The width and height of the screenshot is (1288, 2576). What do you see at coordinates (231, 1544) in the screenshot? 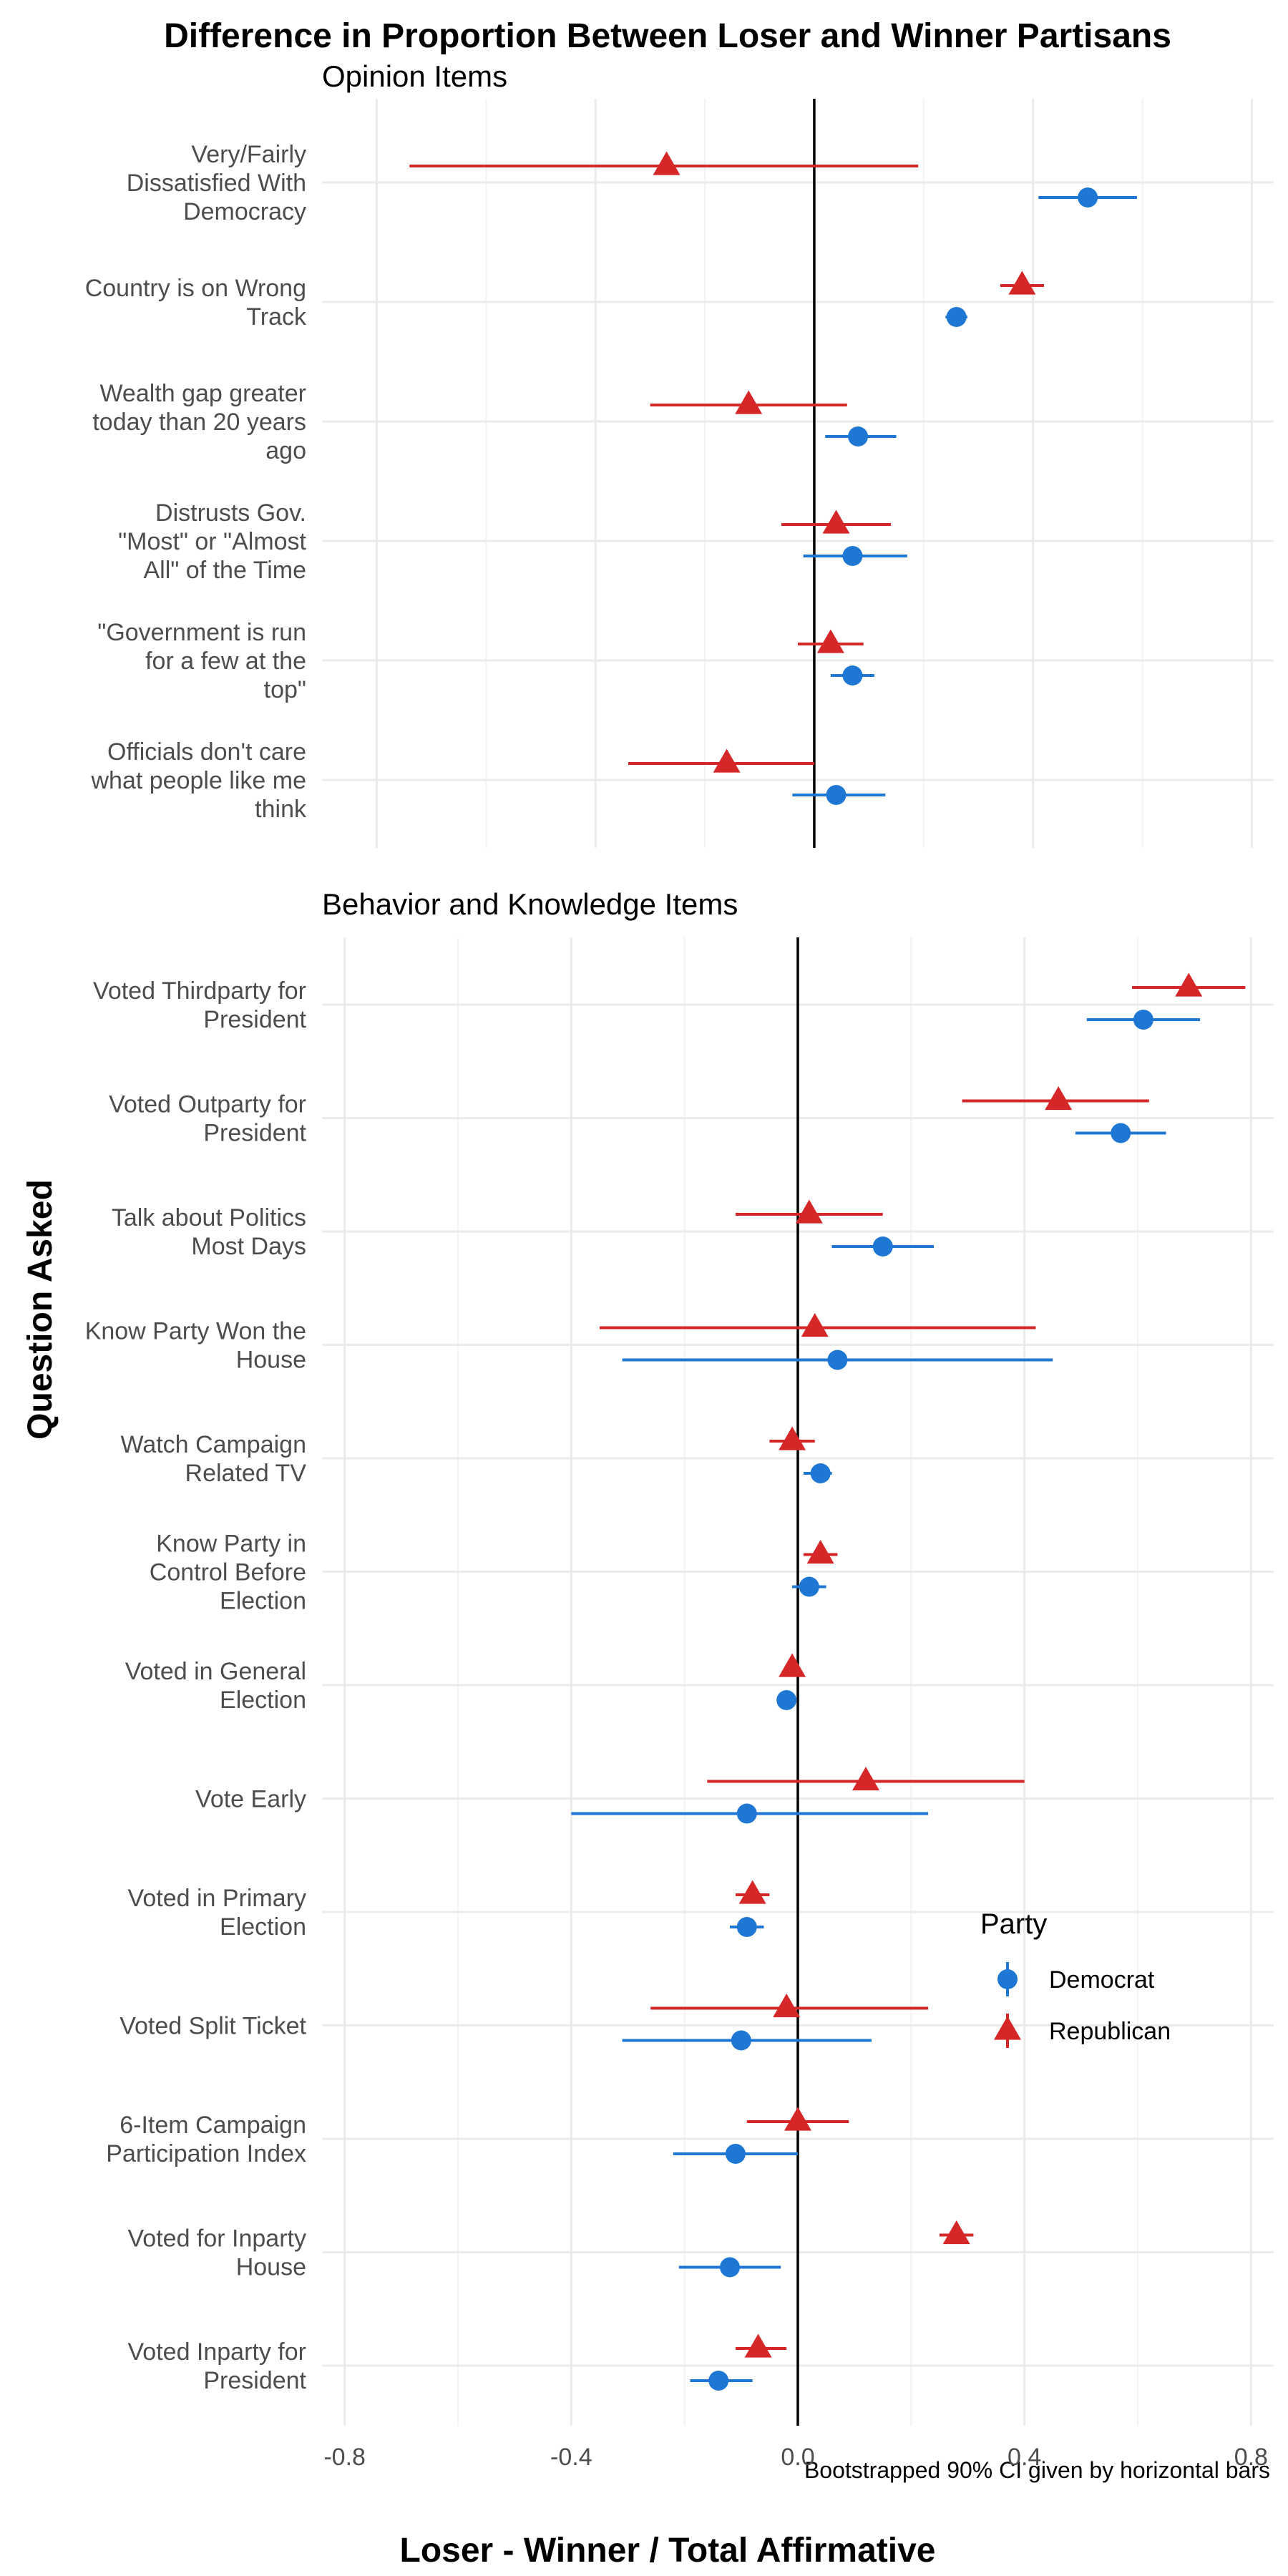
I see `category-label: Know Party in` at bounding box center [231, 1544].